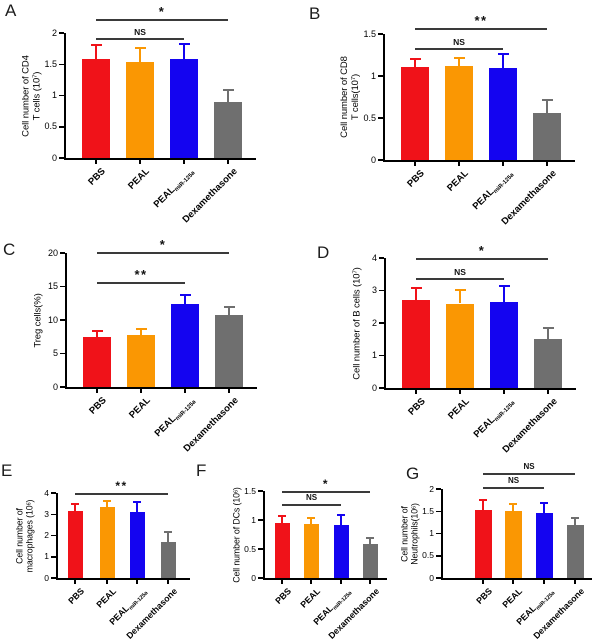 Image resolution: width=600 pixels, height=643 pixels. Describe the element at coordinates (37, 320) in the screenshot. I see `y-axis-title: Treg cells(%)` at that location.